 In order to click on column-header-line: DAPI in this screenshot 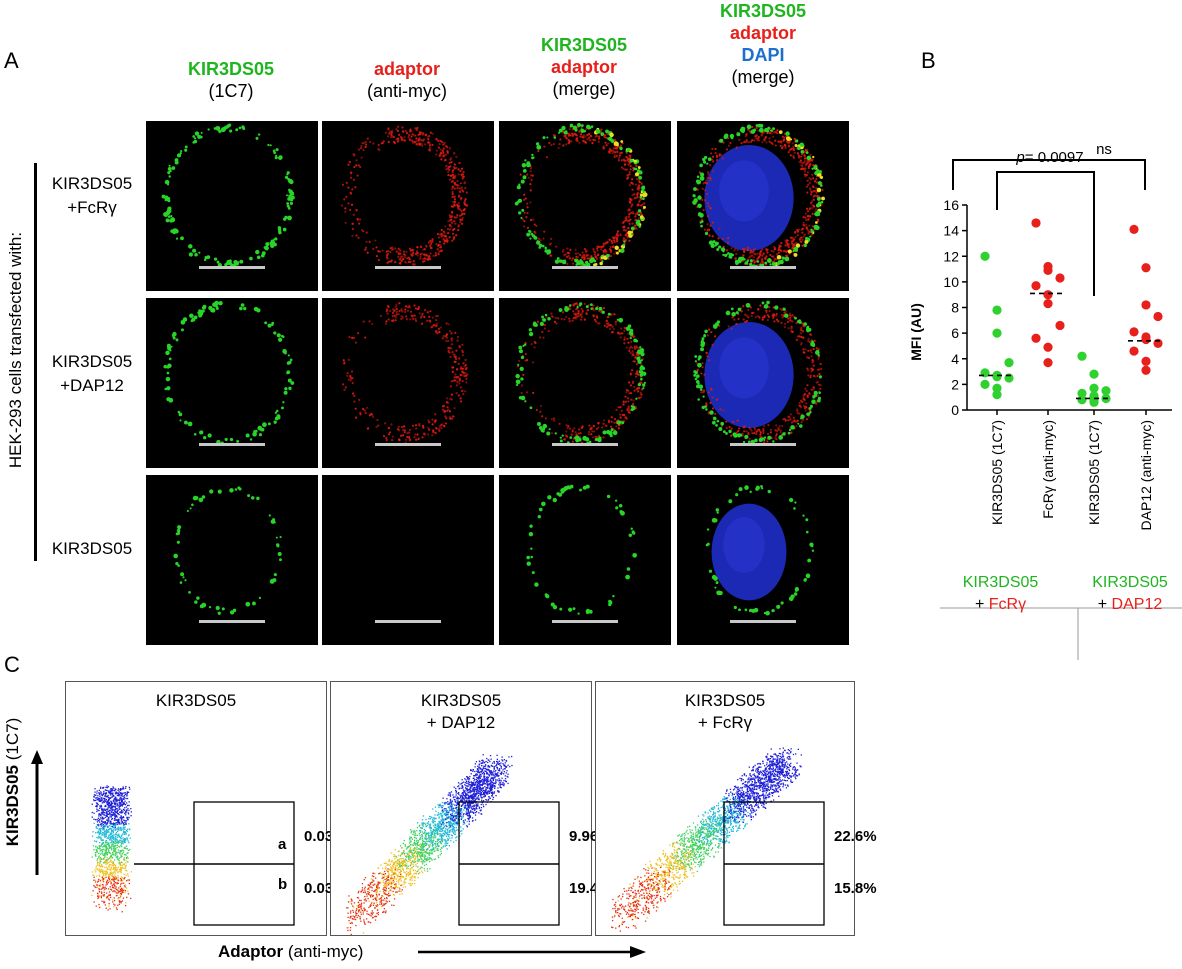, I will do `click(763, 55)`.